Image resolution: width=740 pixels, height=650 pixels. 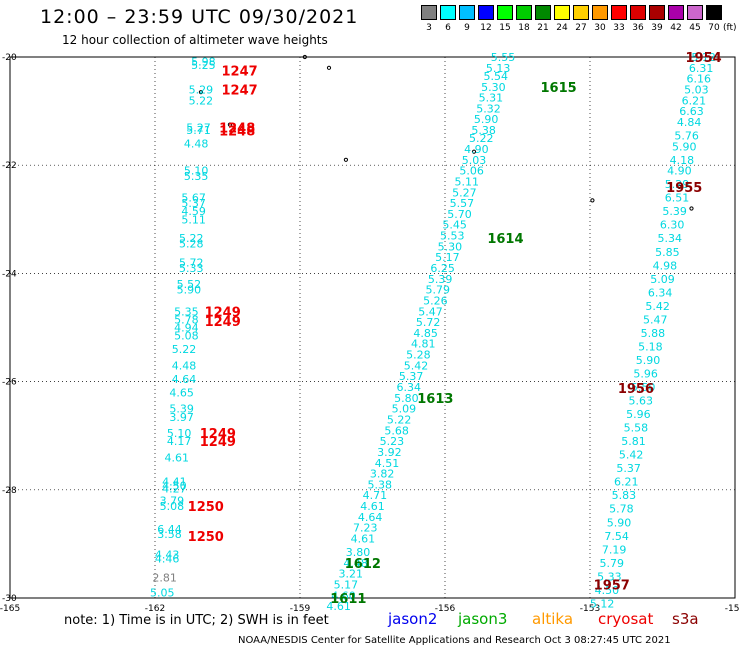 What do you see at coordinates (602, 603) in the screenshot?
I see `wave-height-label: 5.12` at bounding box center [602, 603].